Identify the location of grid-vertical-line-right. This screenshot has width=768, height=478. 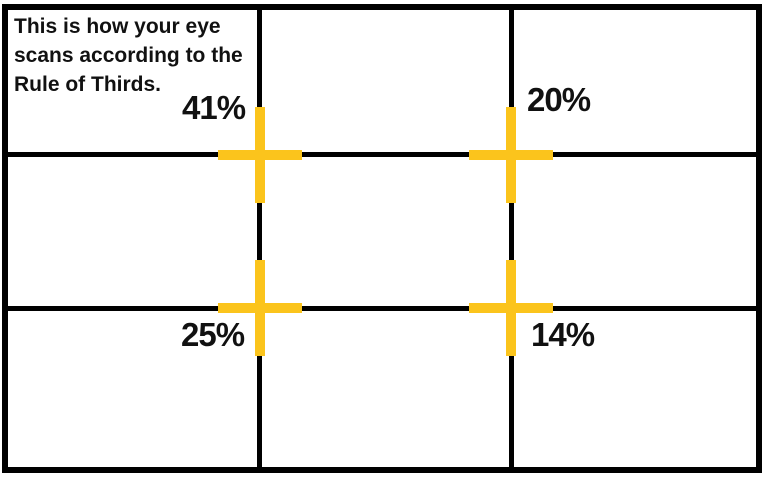
(511, 237).